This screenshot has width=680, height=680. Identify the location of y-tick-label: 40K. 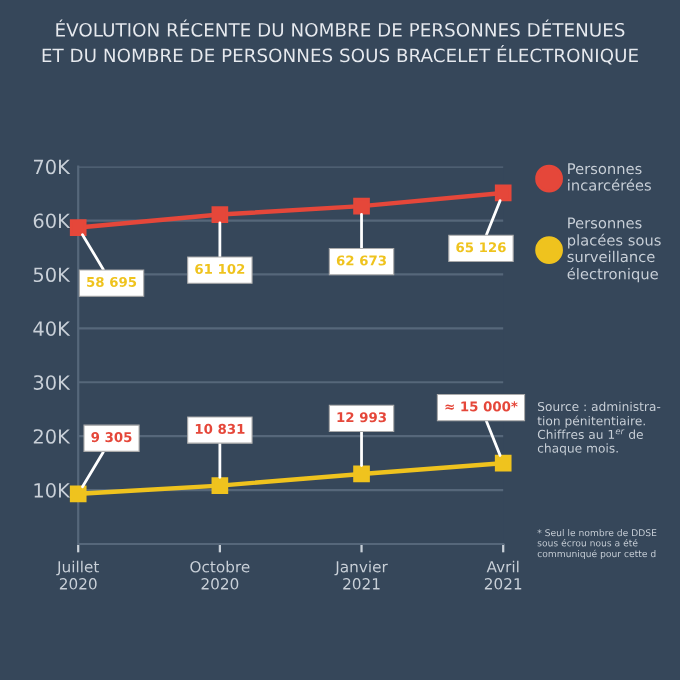
(52, 329).